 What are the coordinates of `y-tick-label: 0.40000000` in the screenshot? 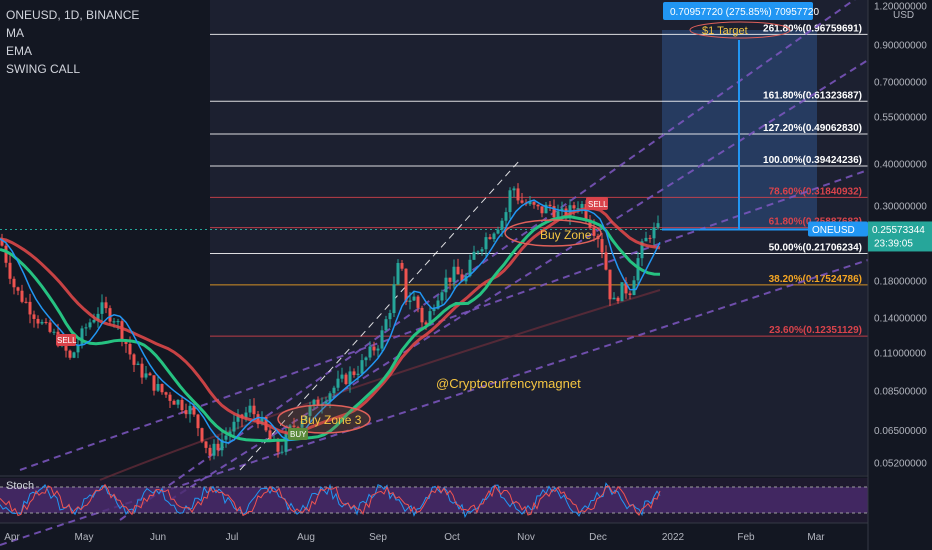 It's located at (900, 164).